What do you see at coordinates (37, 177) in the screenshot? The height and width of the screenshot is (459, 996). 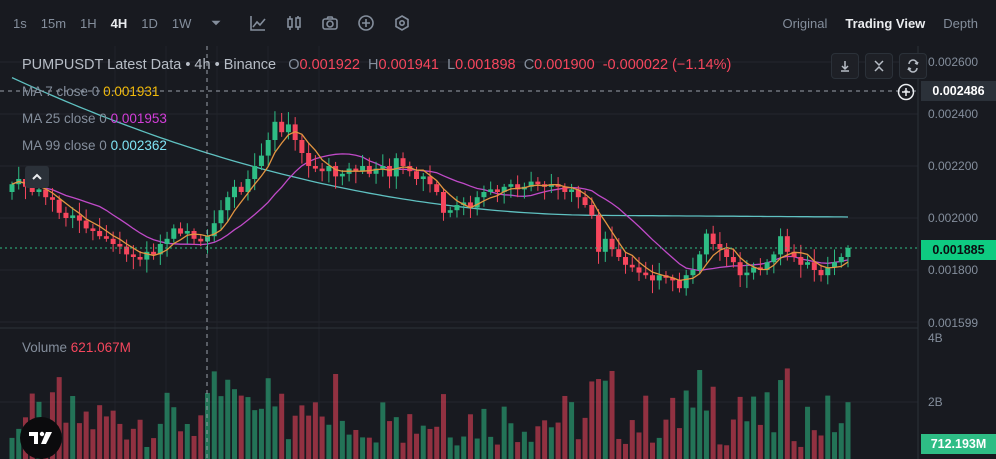 I see `chevron-up-icon` at bounding box center [37, 177].